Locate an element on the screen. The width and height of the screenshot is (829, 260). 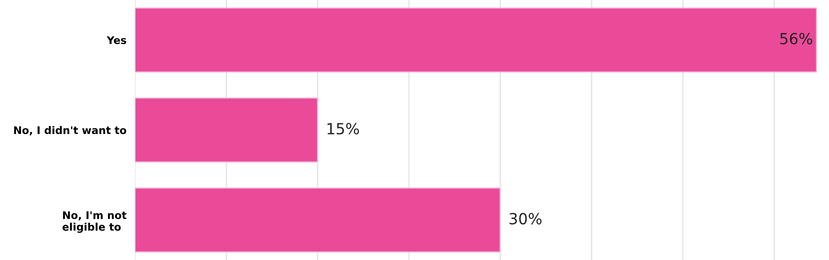
y-tick-label: No, I didn't want to is located at coordinates (70, 131).